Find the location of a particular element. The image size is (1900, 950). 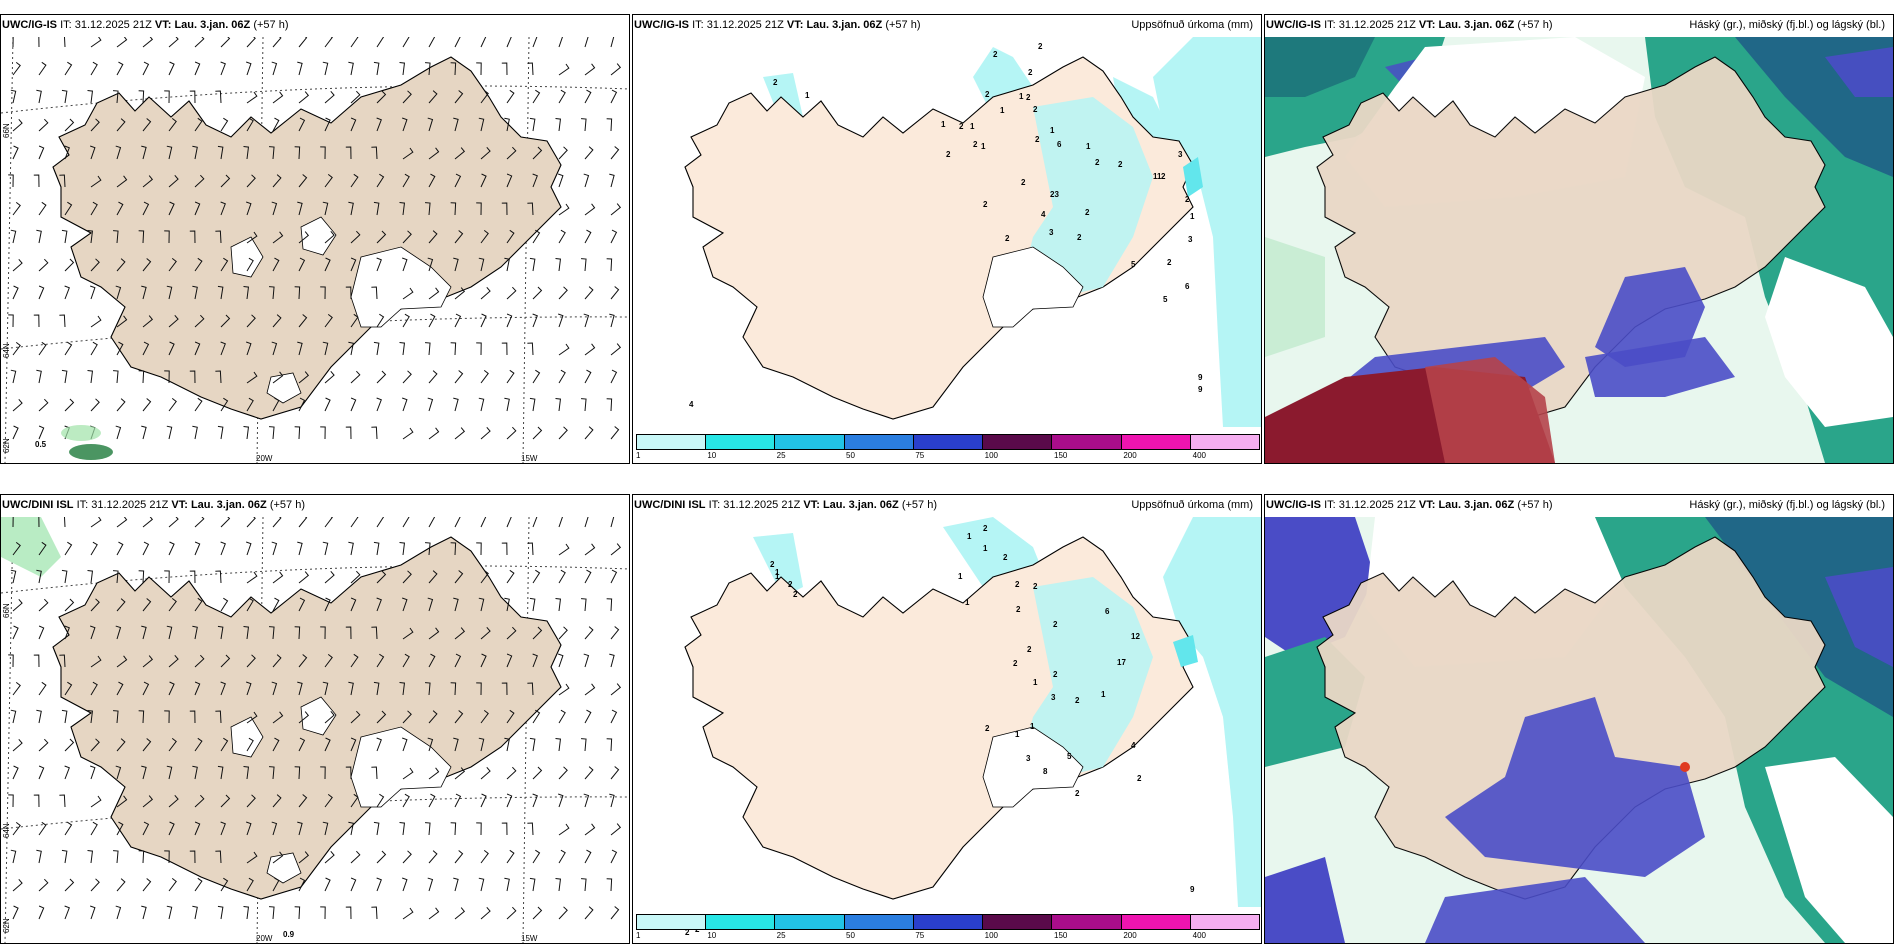

cloud-high is located at coordinates (1859, 617).